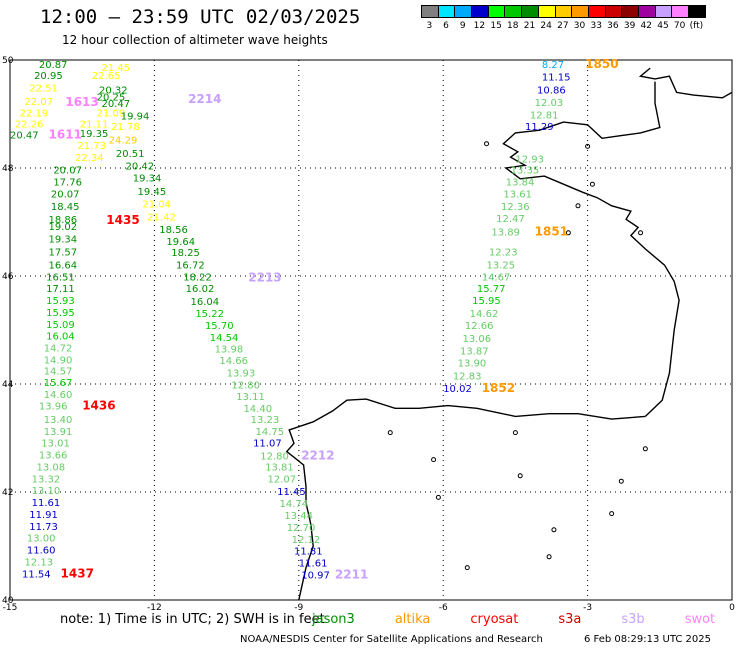  I want to click on legend-swatches, so click(563, 11).